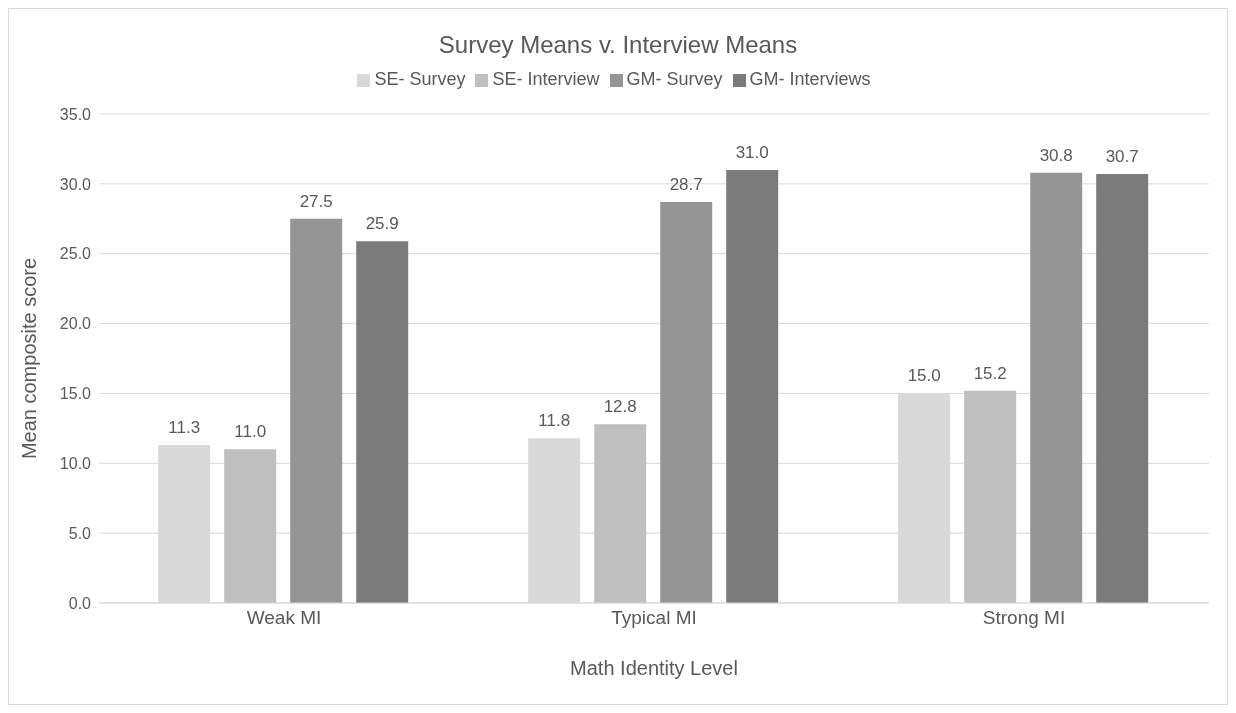 This screenshot has height=713, width=1236. I want to click on x-tick-label: Strong MI, so click(1024, 618).